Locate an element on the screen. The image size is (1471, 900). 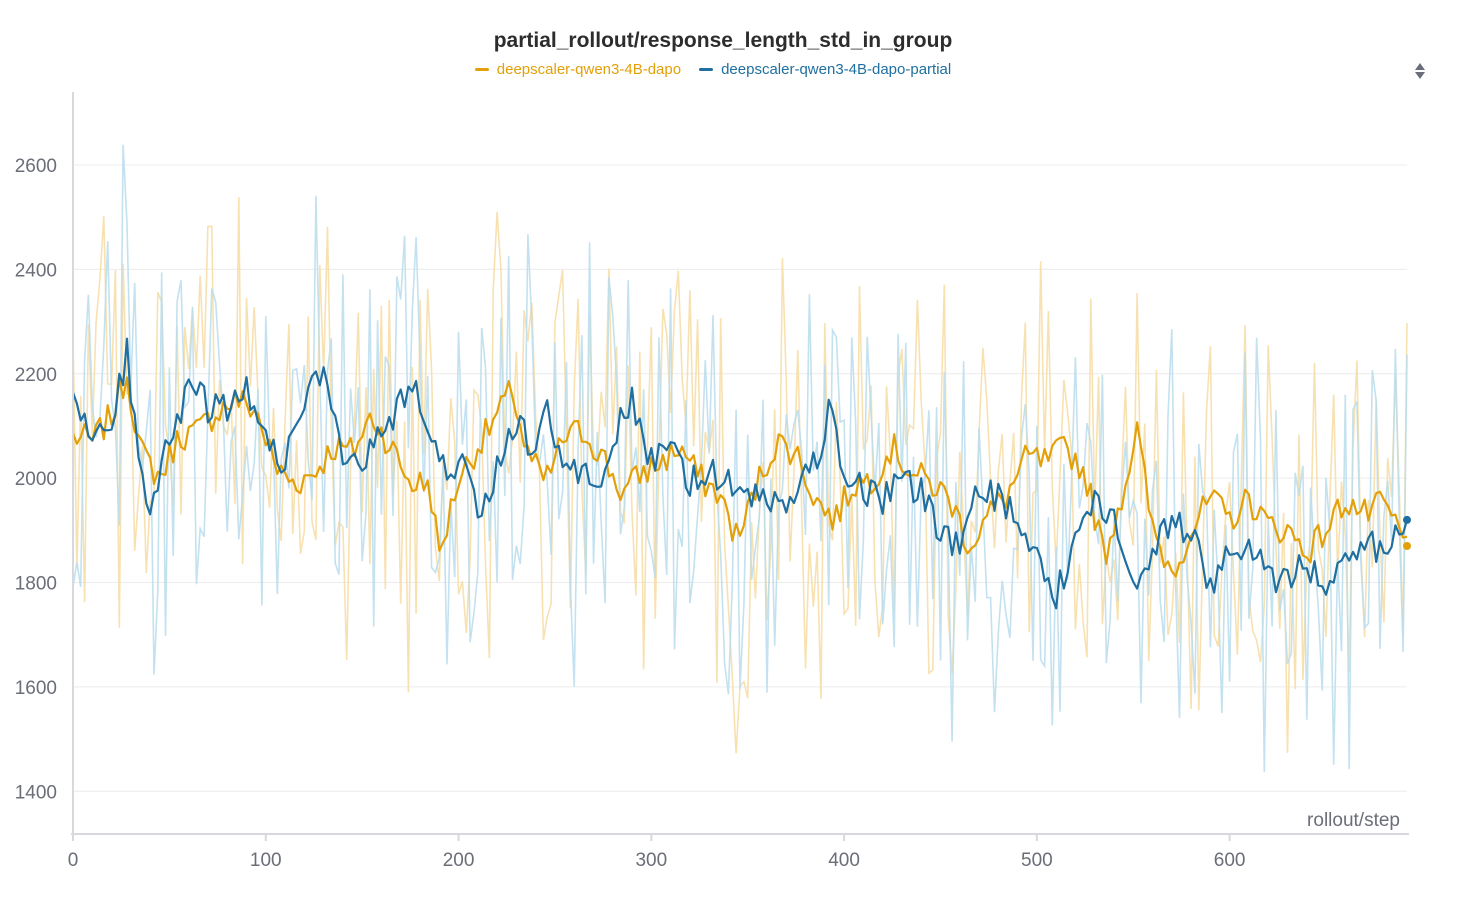
legend-item-dapo-partial: deepscaler-qwen3-4B-dapo-partial is located at coordinates (825, 69).